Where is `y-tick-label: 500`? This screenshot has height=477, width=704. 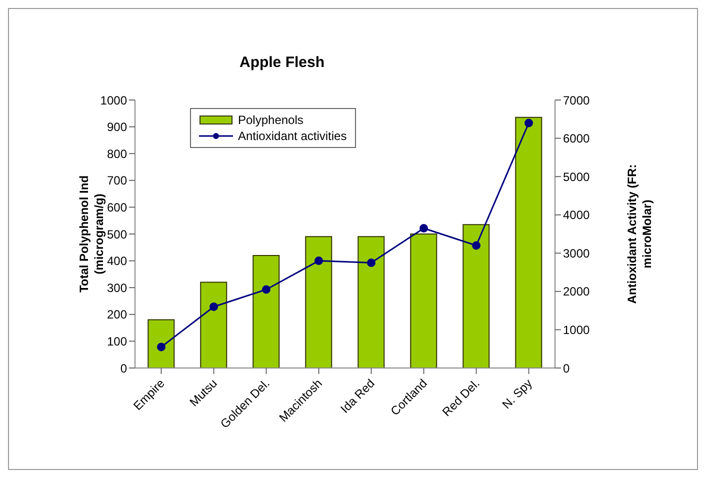
y-tick-label: 500 is located at coordinates (117, 234).